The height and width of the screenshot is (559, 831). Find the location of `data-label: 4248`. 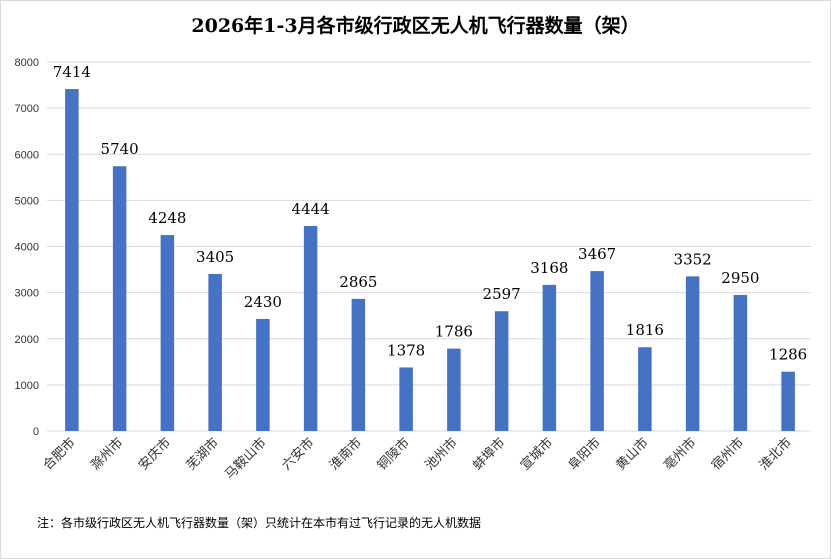

data-label: 4248 is located at coordinates (167, 218).